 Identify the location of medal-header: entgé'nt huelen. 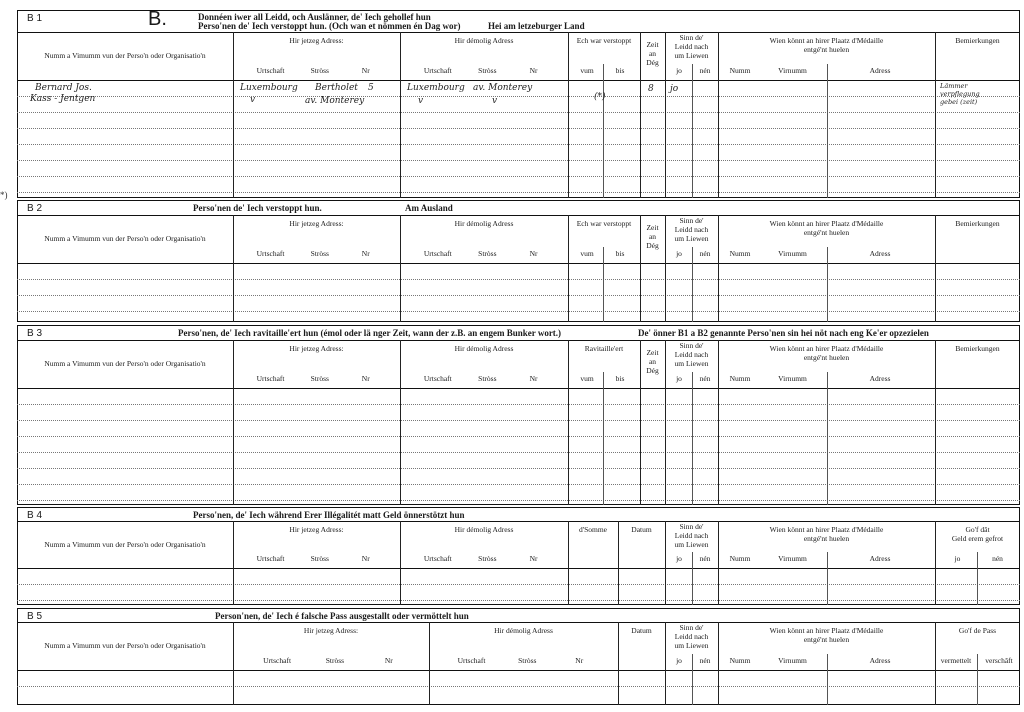
(826, 49).